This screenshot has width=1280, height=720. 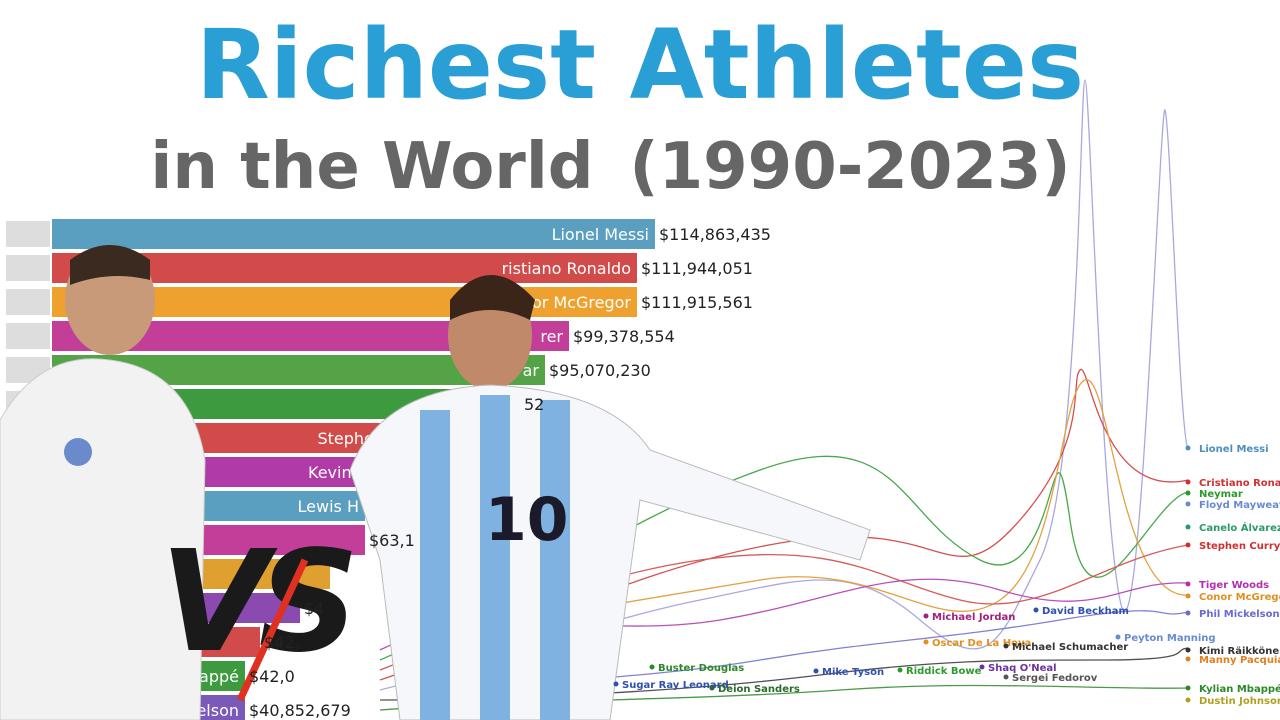 What do you see at coordinates (392, 540) in the screenshot?
I see `bar-value: $63,1` at bounding box center [392, 540].